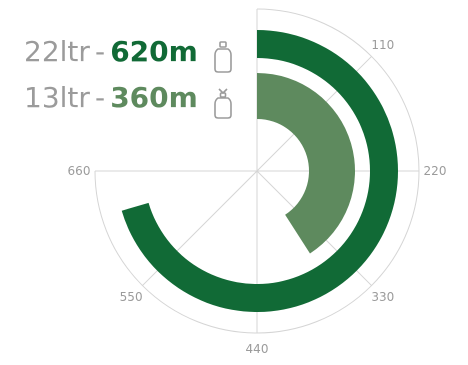  What do you see at coordinates (382, 45) in the screenshot?
I see `tick-label-110: 110` at bounding box center [382, 45].